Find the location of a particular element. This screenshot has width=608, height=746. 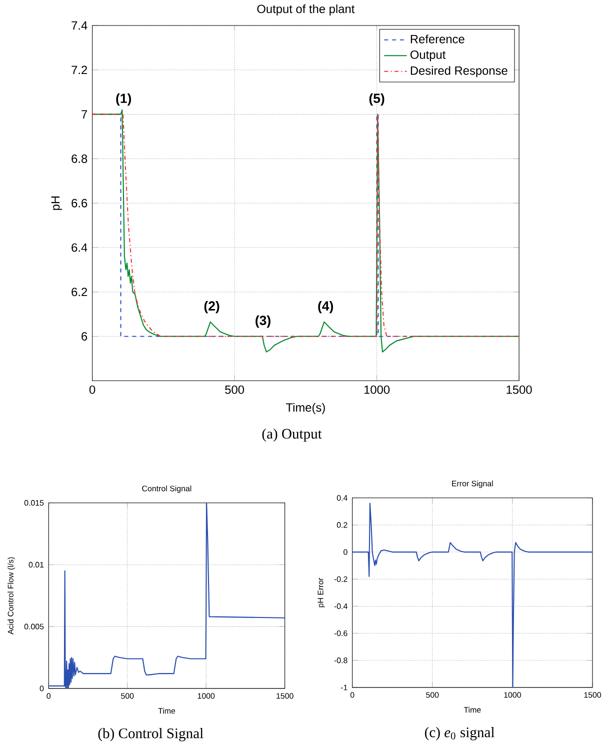

y-tick-label: 7.2 is located at coordinates (79, 70).